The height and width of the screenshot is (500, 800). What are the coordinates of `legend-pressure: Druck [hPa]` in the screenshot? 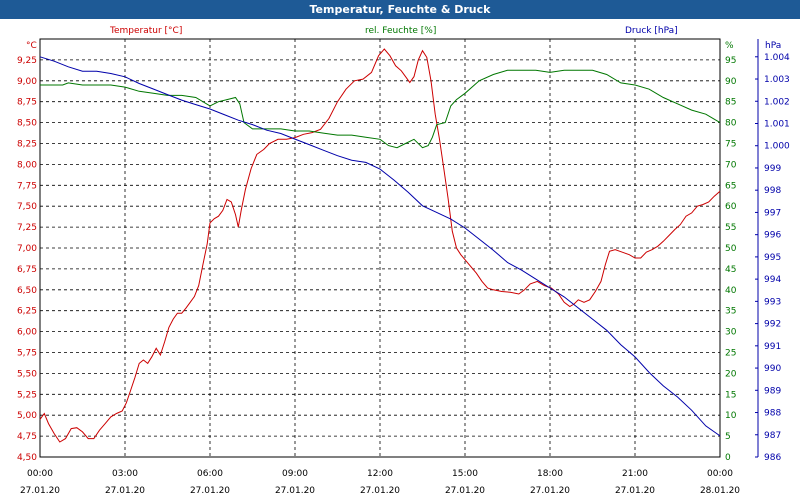 It's located at (651, 31).